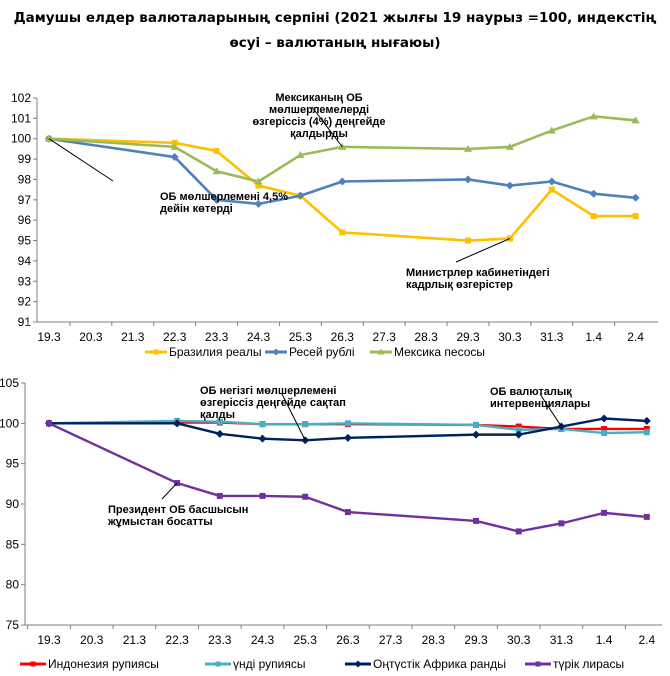 Image resolution: width=670 pixels, height=676 pixels. Describe the element at coordinates (268, 391) in the screenshot. I see `annotation-text: ОБ негізгі мөлшерлемені` at that location.